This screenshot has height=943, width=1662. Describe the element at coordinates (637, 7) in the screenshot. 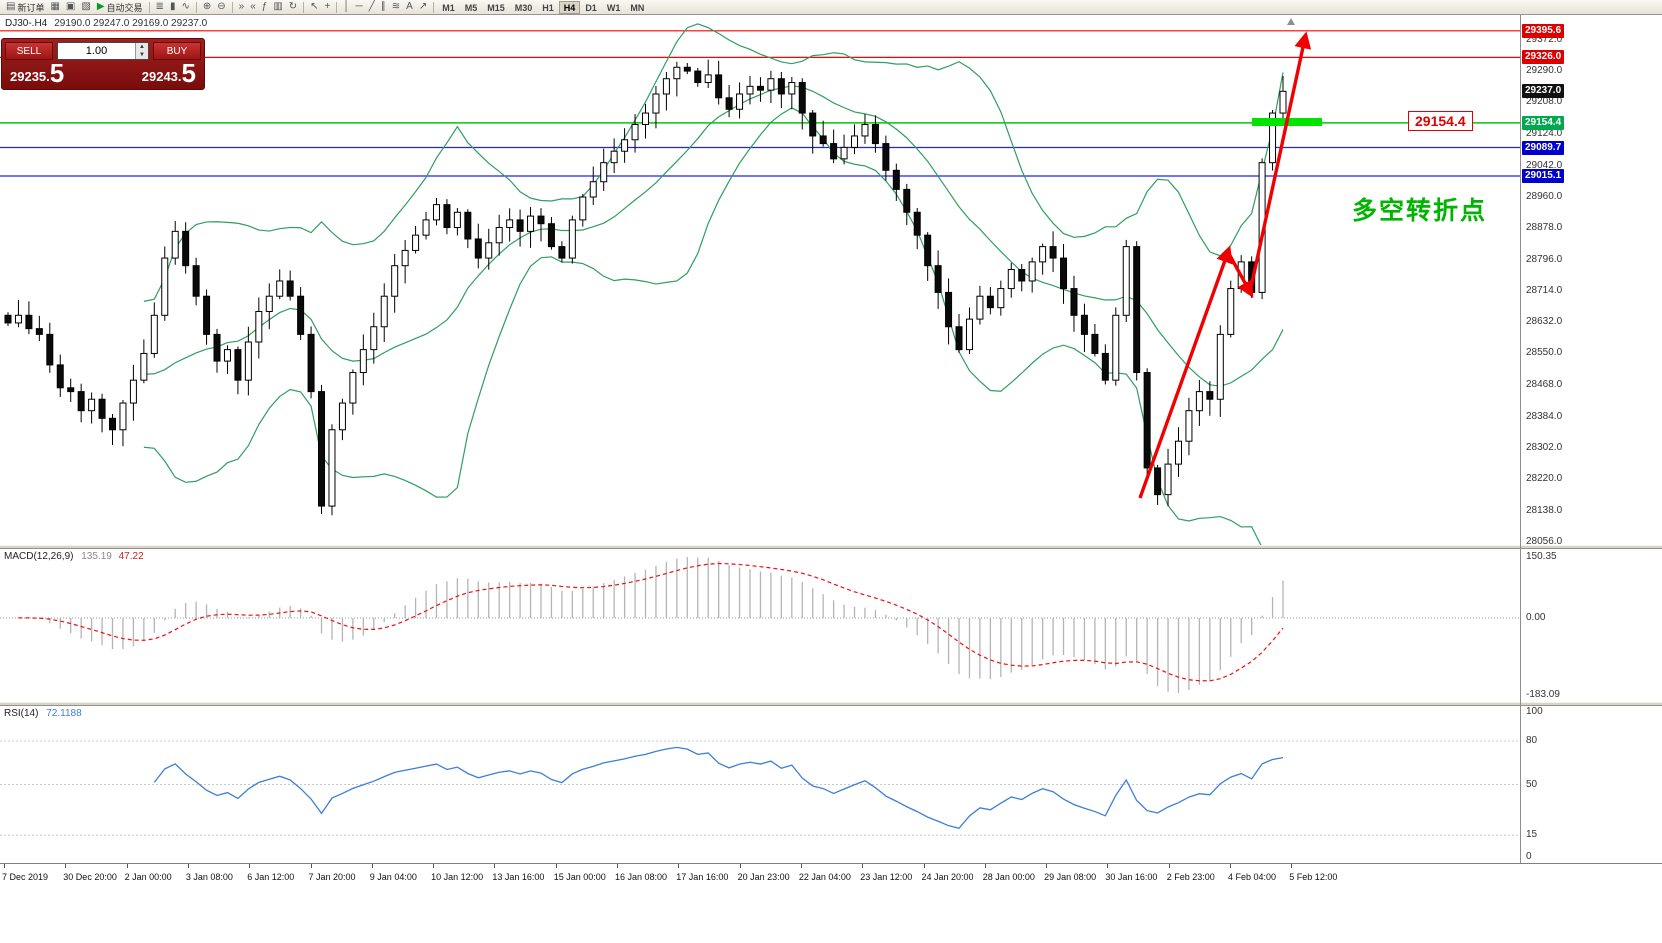

I see `timeframe-mn-button: MN` at that location.